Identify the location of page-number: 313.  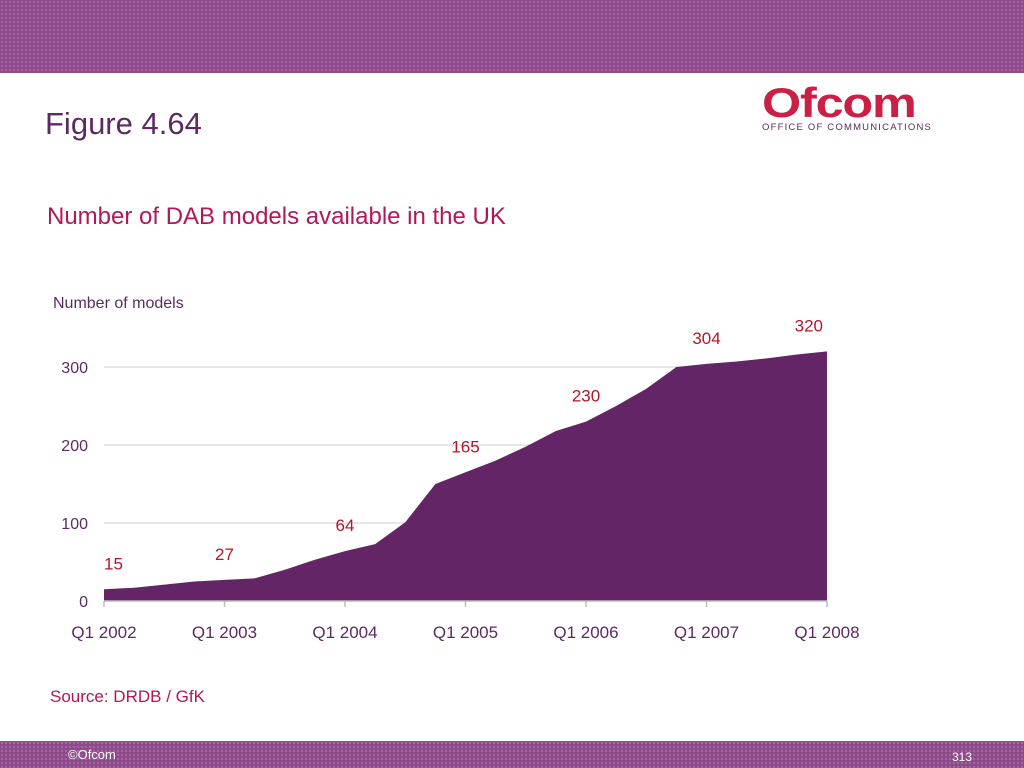
(962, 757).